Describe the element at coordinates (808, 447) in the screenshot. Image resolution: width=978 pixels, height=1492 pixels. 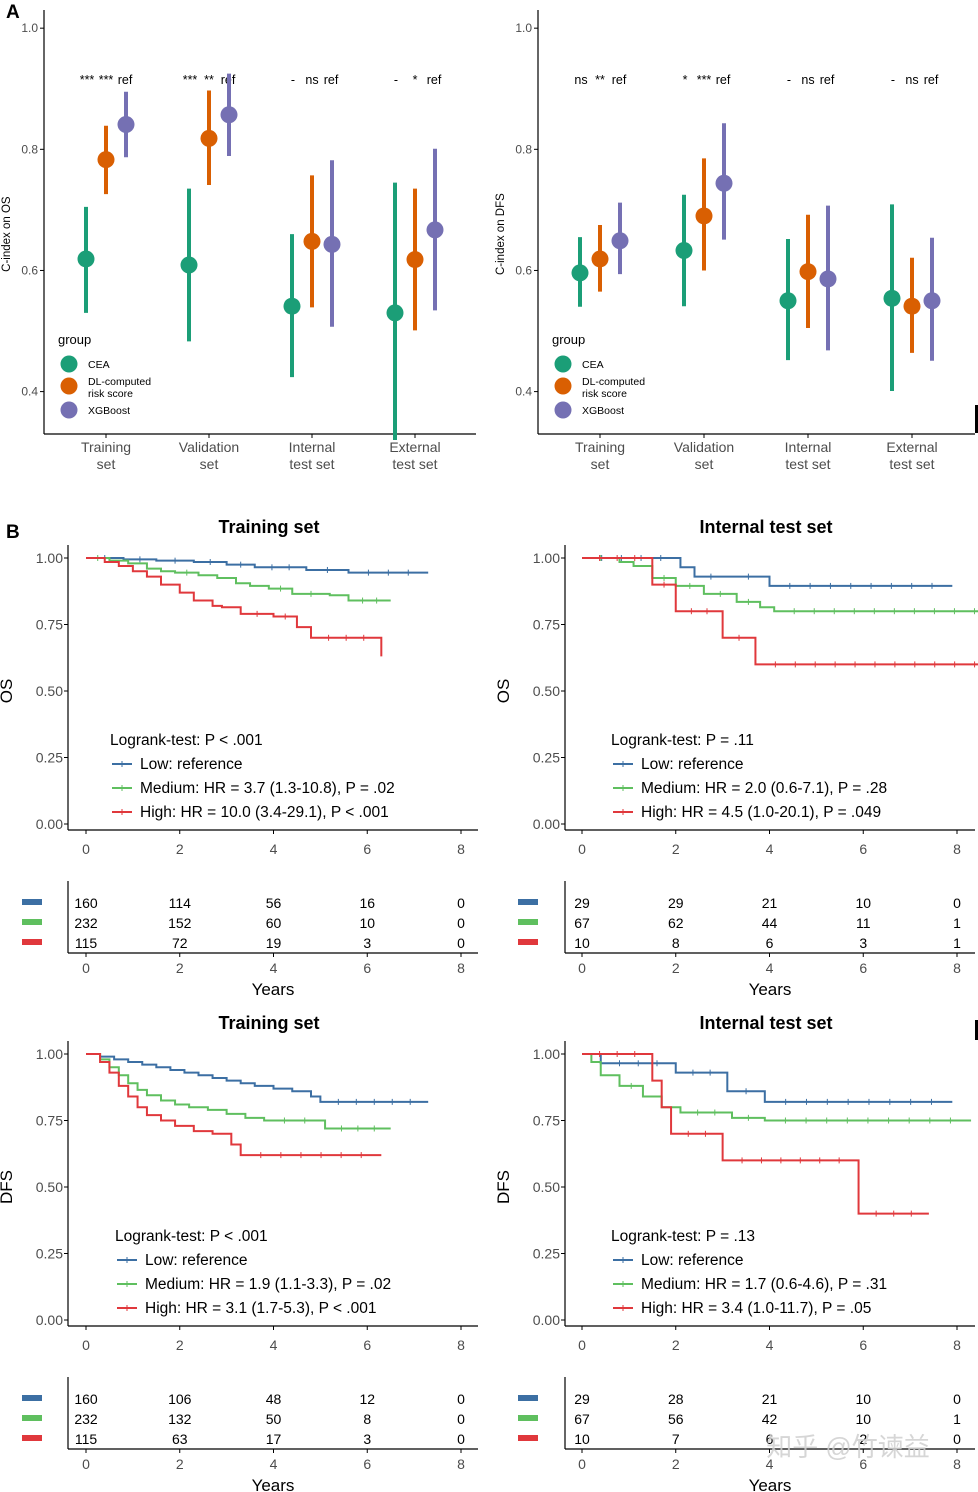
I see `x-category-label: Internal` at that location.